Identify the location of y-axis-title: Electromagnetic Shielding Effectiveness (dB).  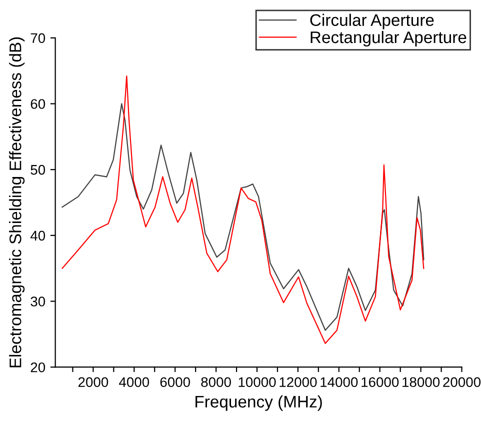
(17, 202).